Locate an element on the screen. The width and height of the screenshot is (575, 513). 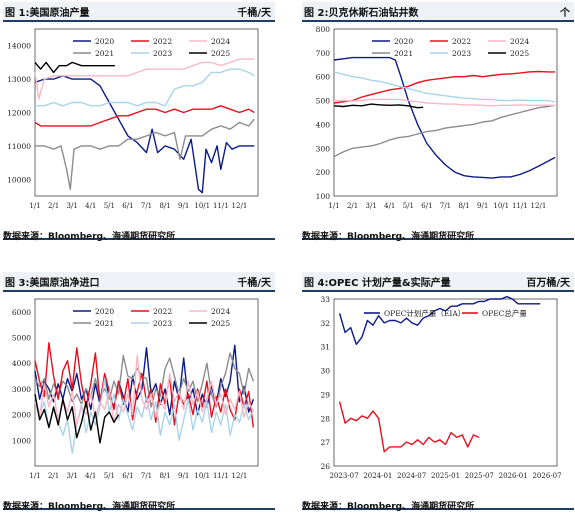
panel-title: 图 3:美国原油净进口 is located at coordinates (52, 283).